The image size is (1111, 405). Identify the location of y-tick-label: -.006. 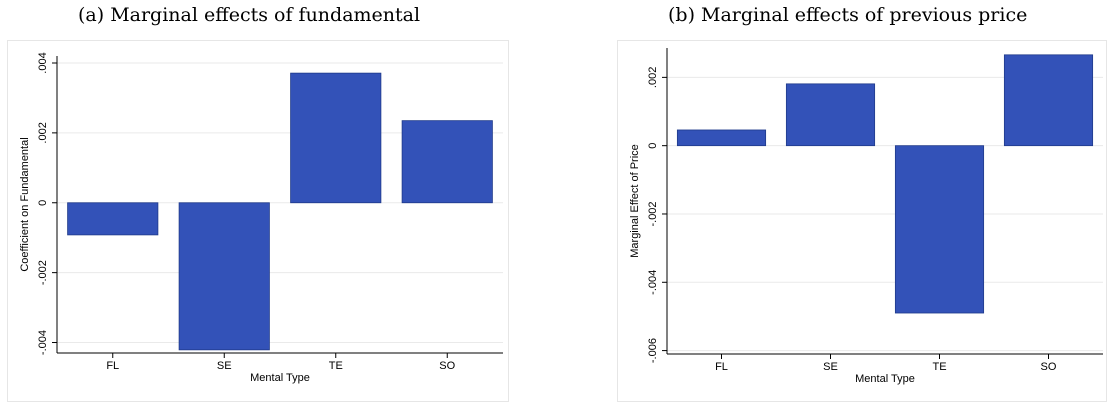
(653, 350).